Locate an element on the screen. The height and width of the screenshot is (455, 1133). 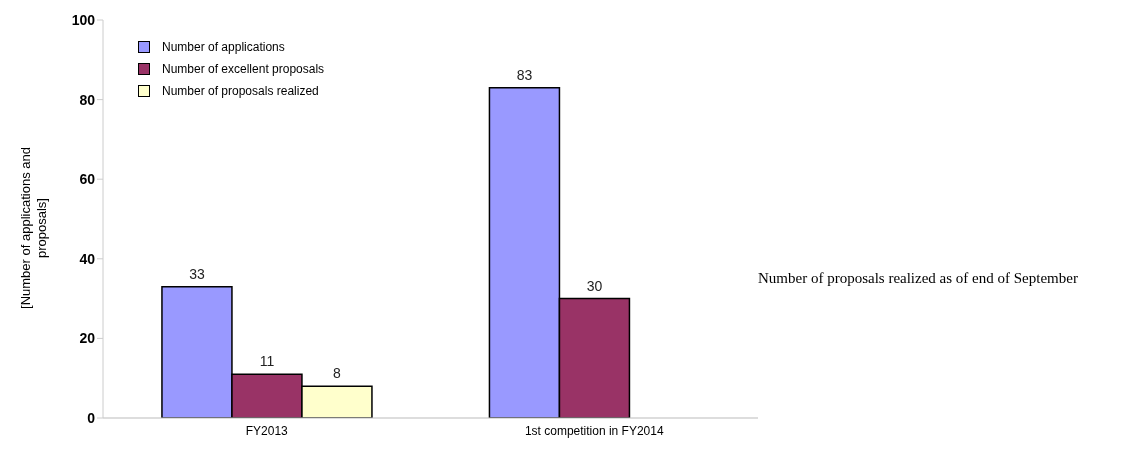
data-label: 30 is located at coordinates (594, 285).